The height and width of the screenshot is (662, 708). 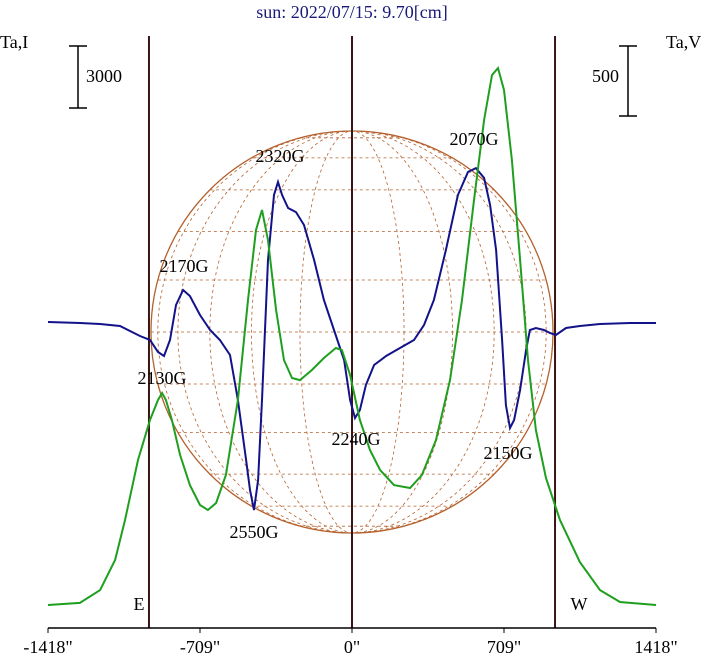 What do you see at coordinates (579, 604) in the screenshot?
I see `limb-label: W` at bounding box center [579, 604].